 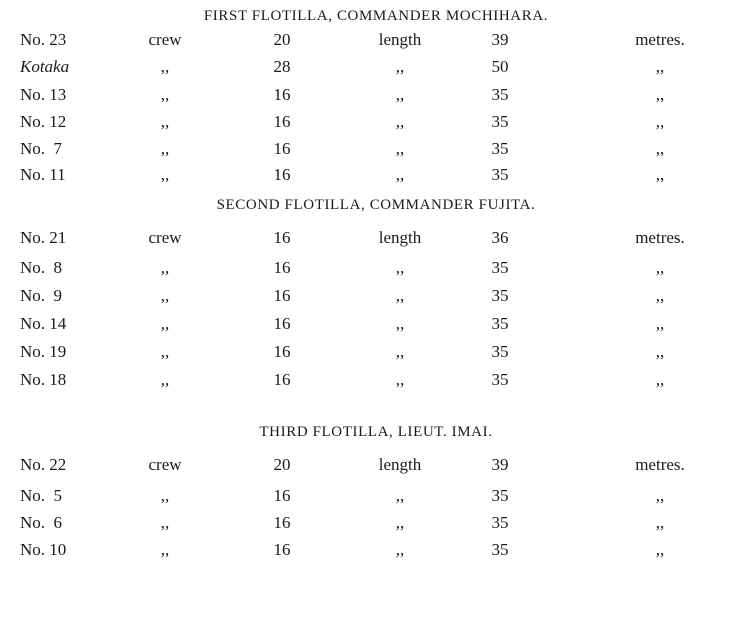 What do you see at coordinates (43, 237) in the screenshot?
I see `vessel-name: No. 21` at bounding box center [43, 237].